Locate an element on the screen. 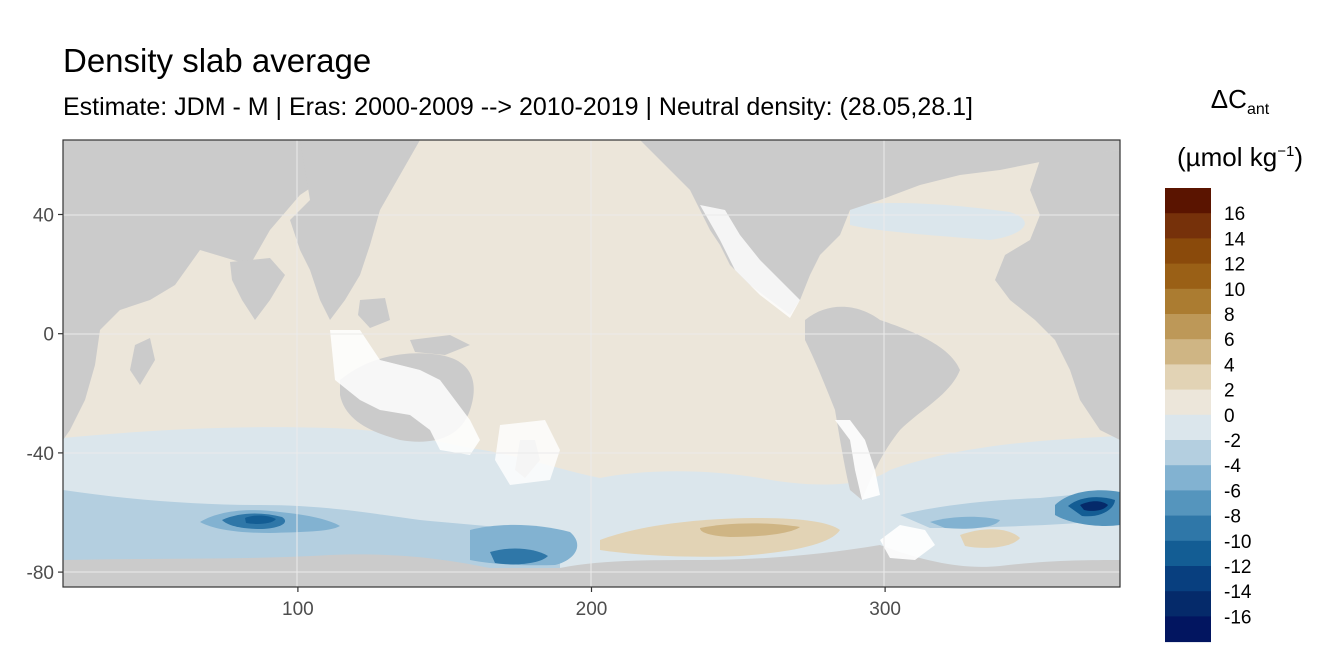 This screenshot has height=672, width=1344. legend-break-label: -12 is located at coordinates (1237, 567).